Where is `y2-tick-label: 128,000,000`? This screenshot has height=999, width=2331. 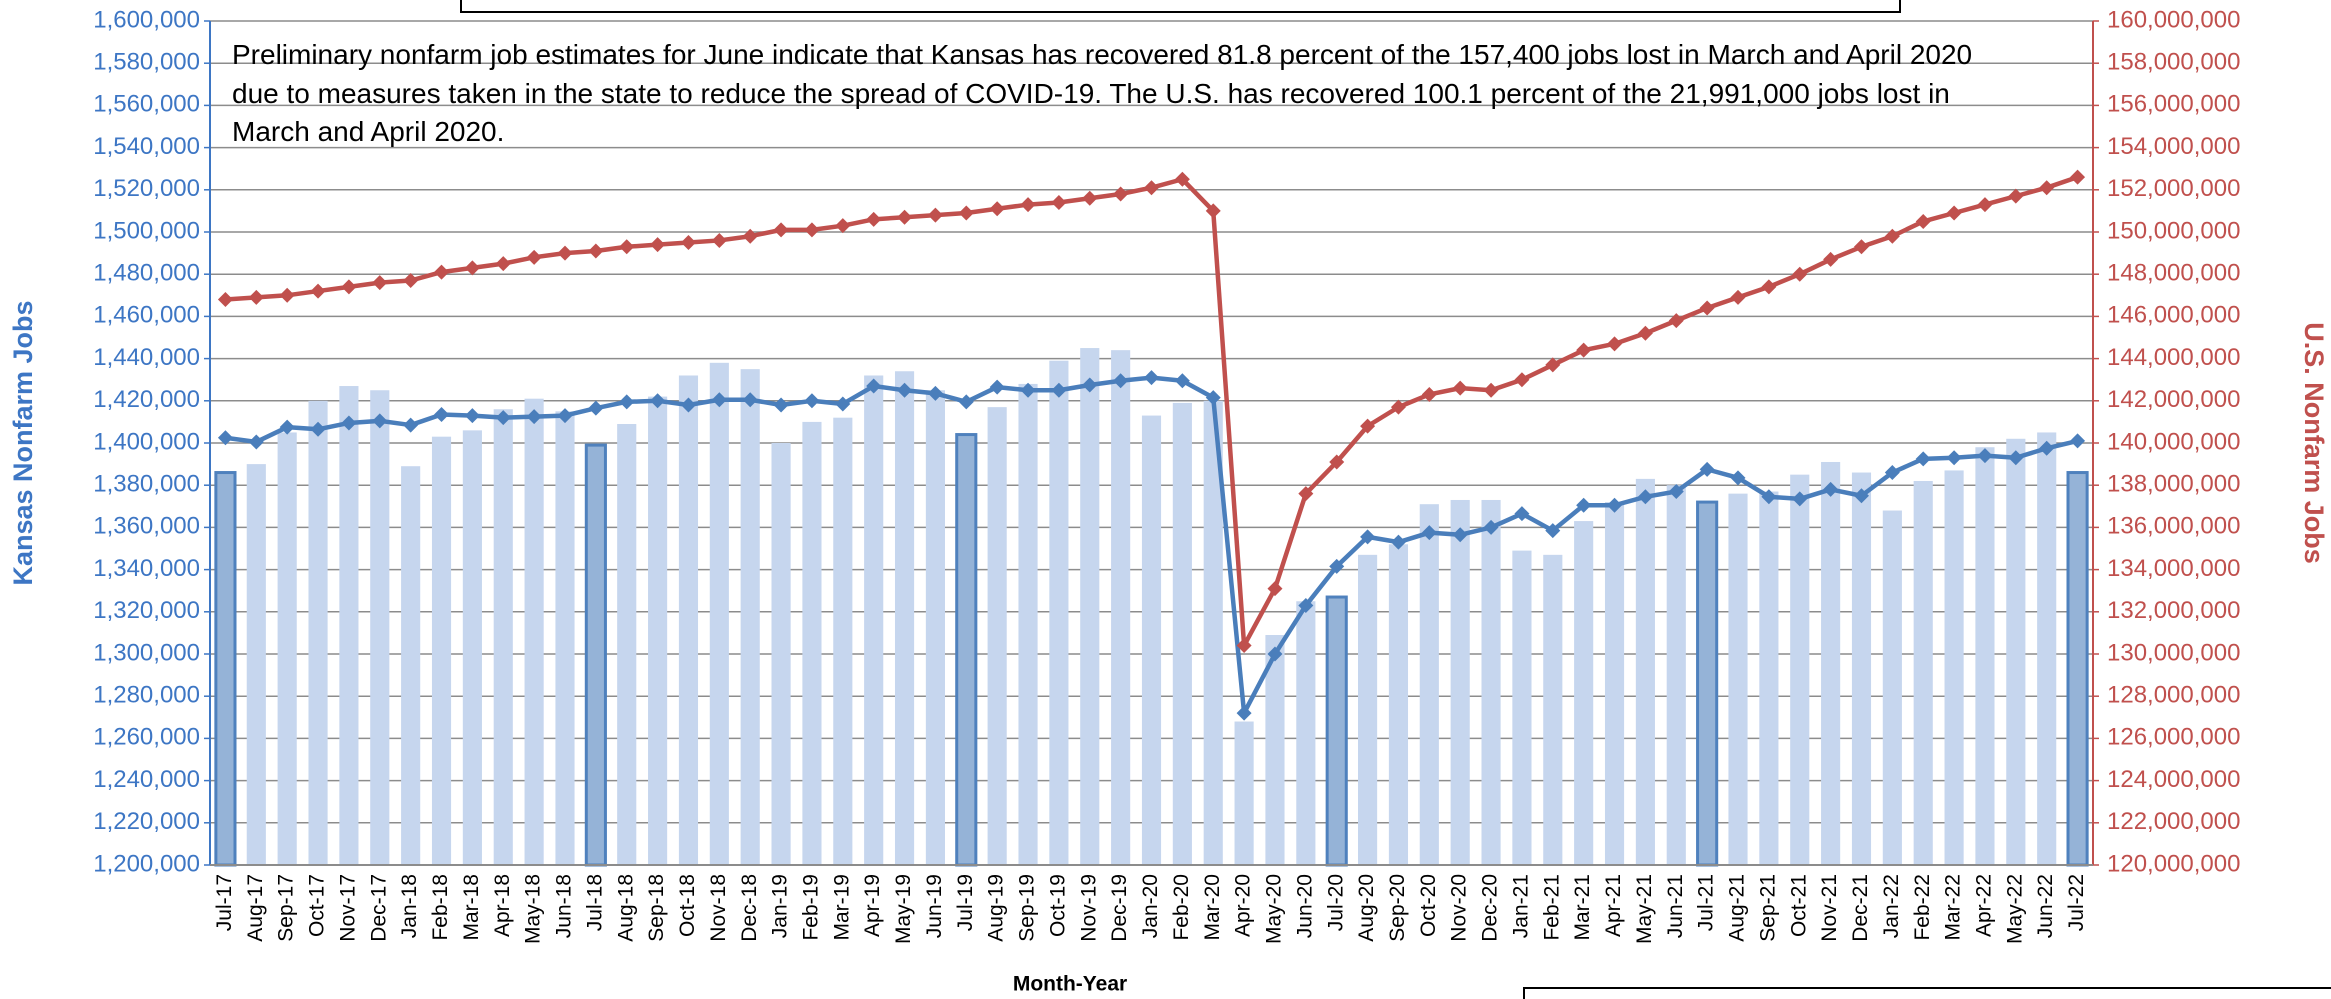
y2-tick-label: 128,000,000 is located at coordinates (2173, 695).